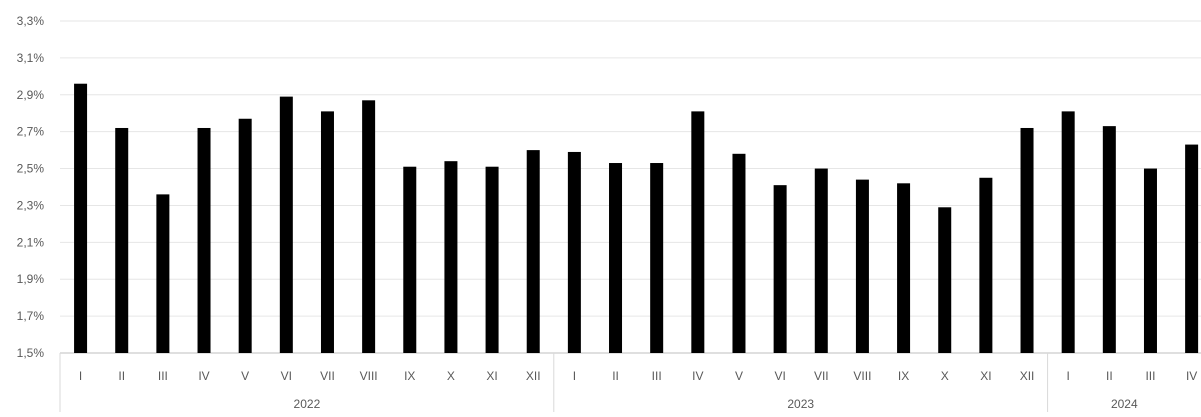  What do you see at coordinates (31, 132) in the screenshot?
I see `y-tick-label: 2,7%` at bounding box center [31, 132].